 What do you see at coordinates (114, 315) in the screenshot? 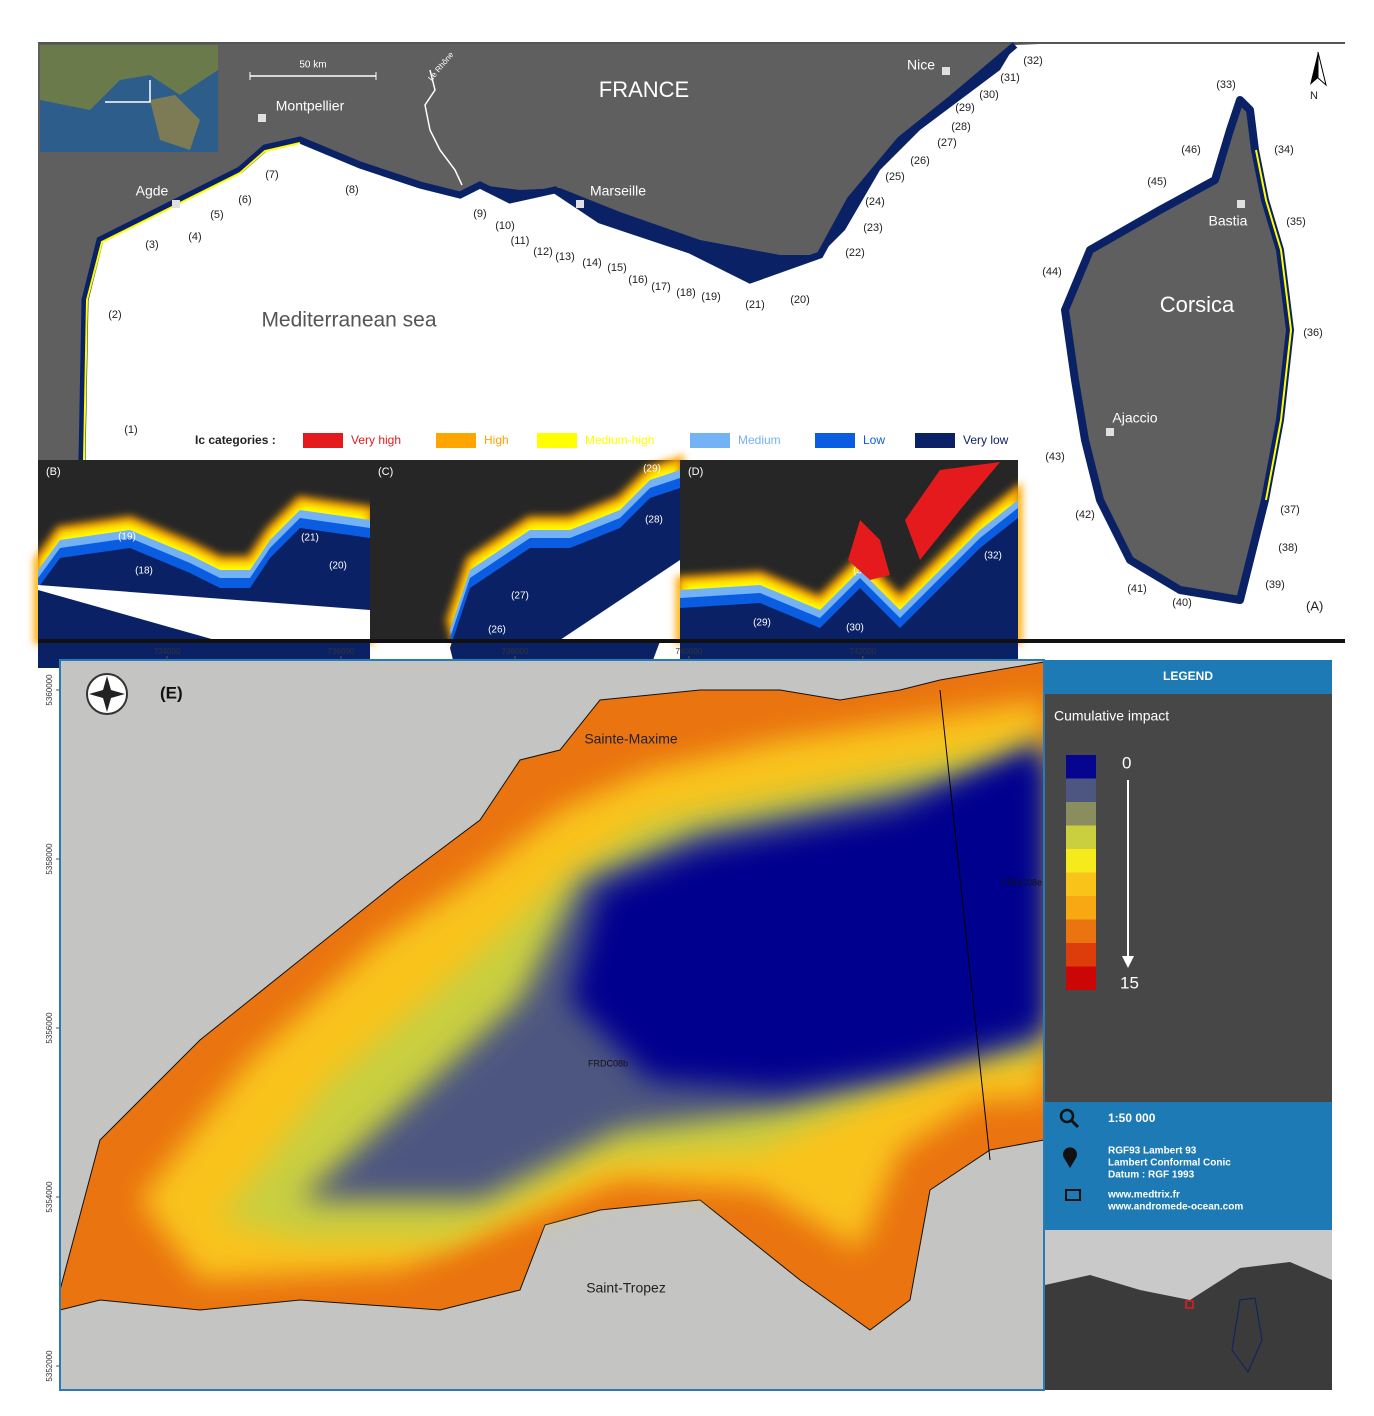
I see `zone-label: (2)` at bounding box center [114, 315].